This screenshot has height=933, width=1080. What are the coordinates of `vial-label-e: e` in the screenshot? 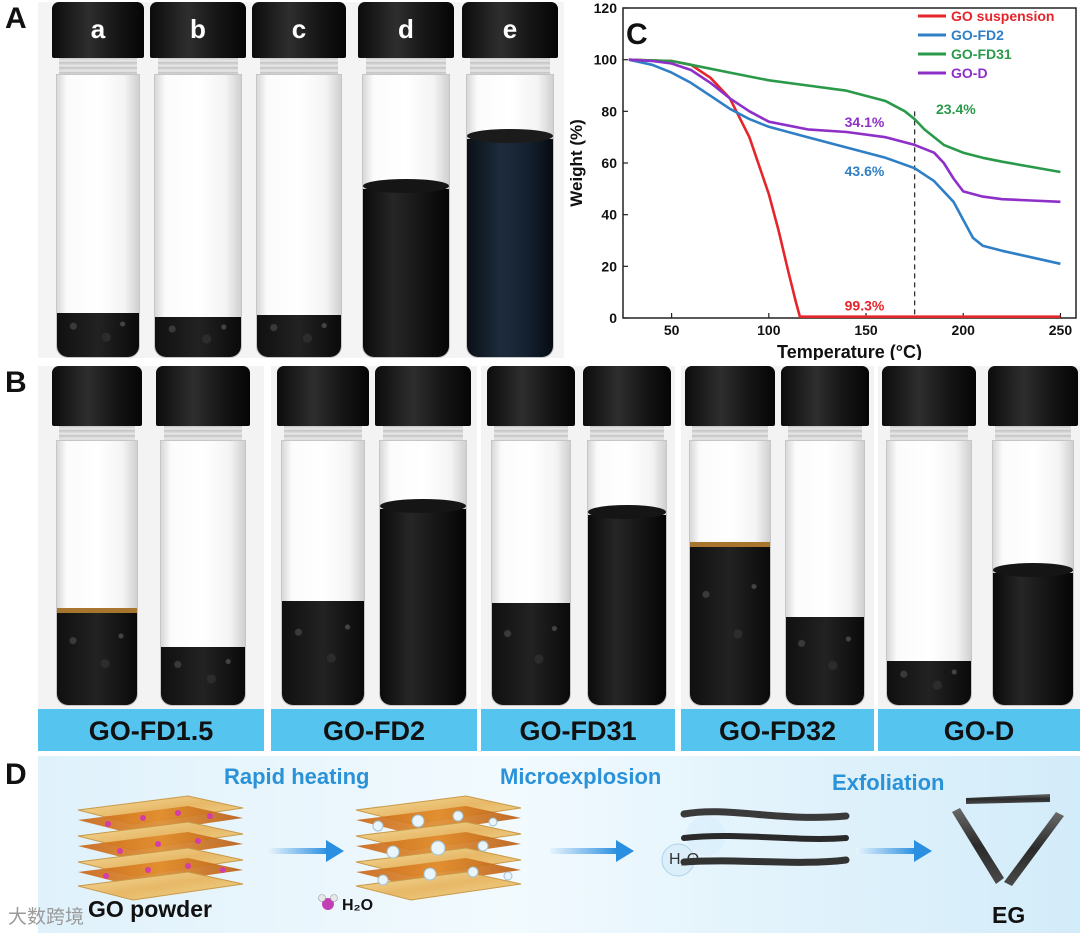 It's located at (510, 29).